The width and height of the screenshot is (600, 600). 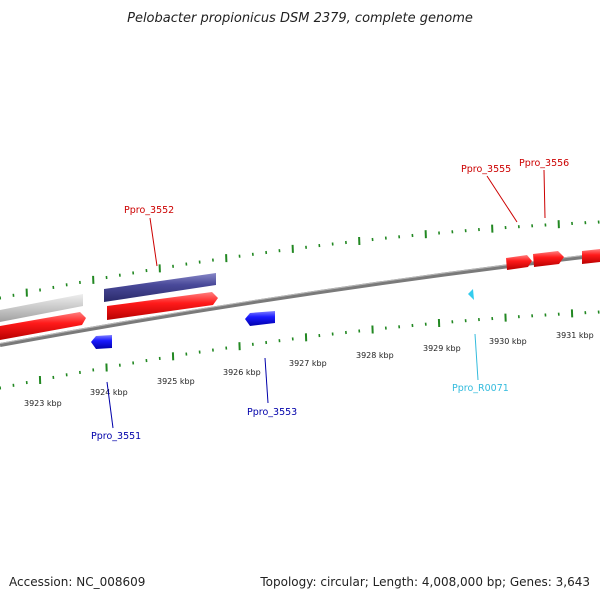 What do you see at coordinates (442, 348) in the screenshot?
I see `ruler-label-3929: 3929 kbp` at bounding box center [442, 348].